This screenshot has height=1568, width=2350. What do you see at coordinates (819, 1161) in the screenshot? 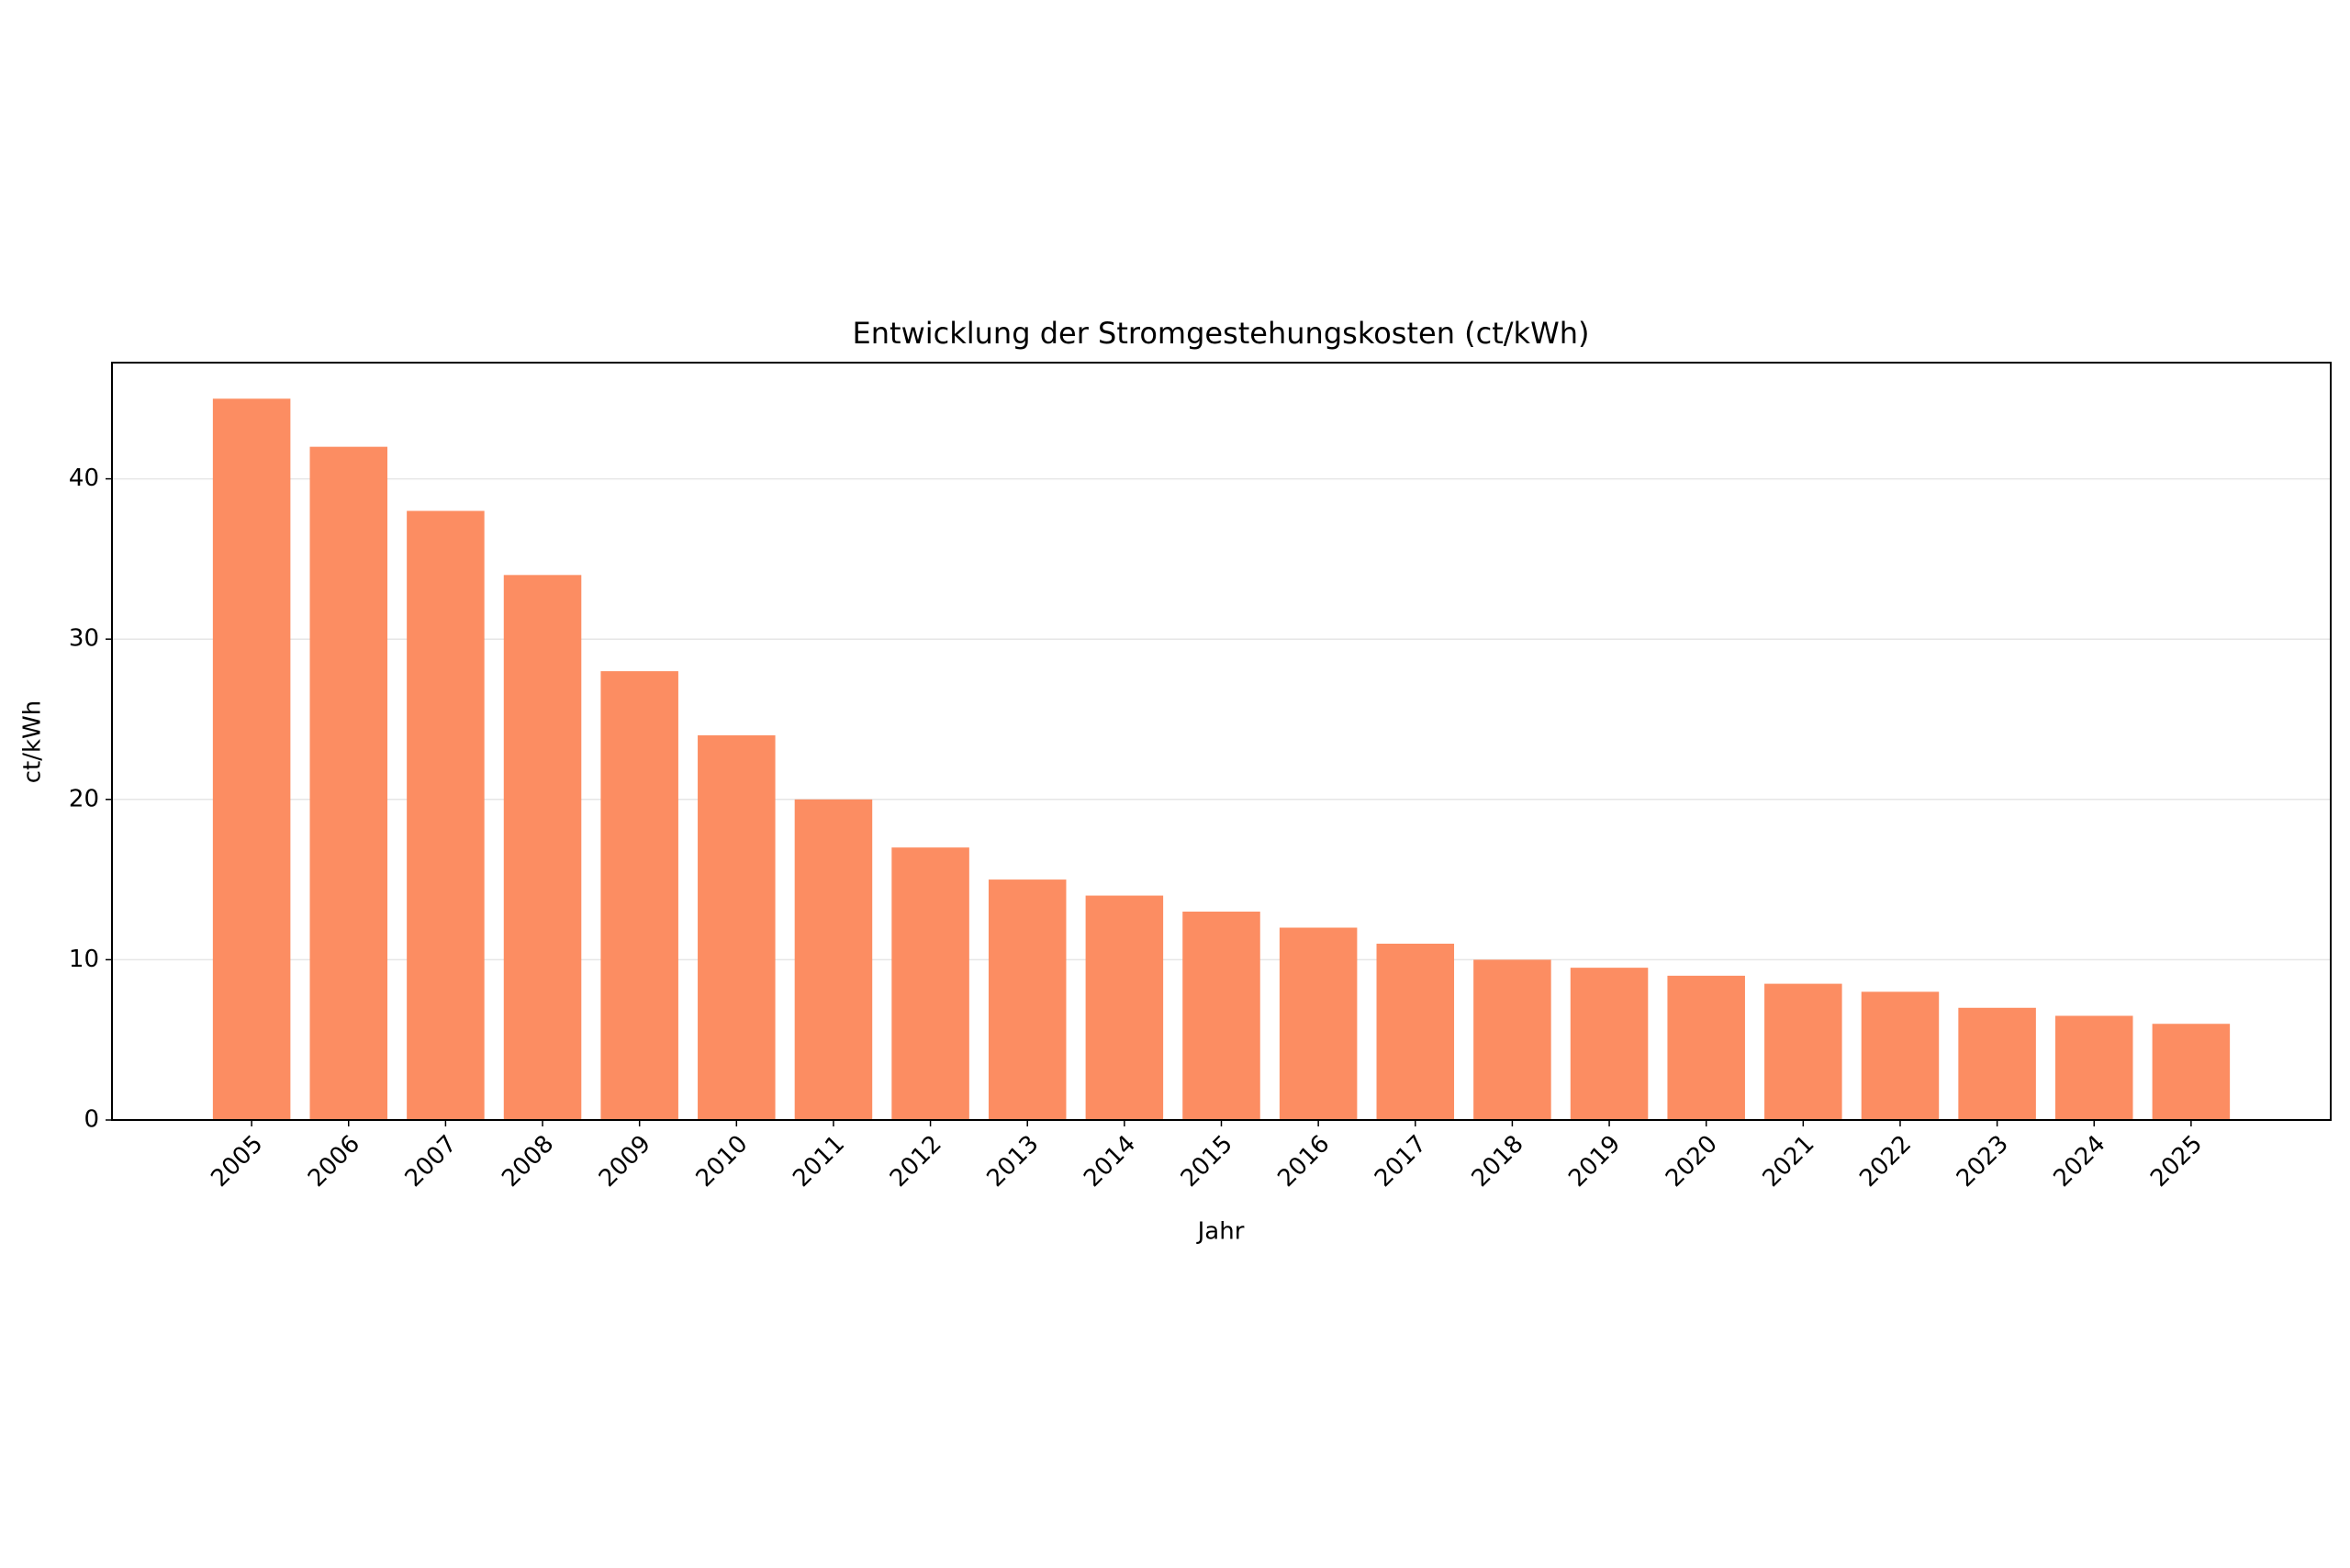
I see `x-tick-label: 2011` at bounding box center [819, 1161].